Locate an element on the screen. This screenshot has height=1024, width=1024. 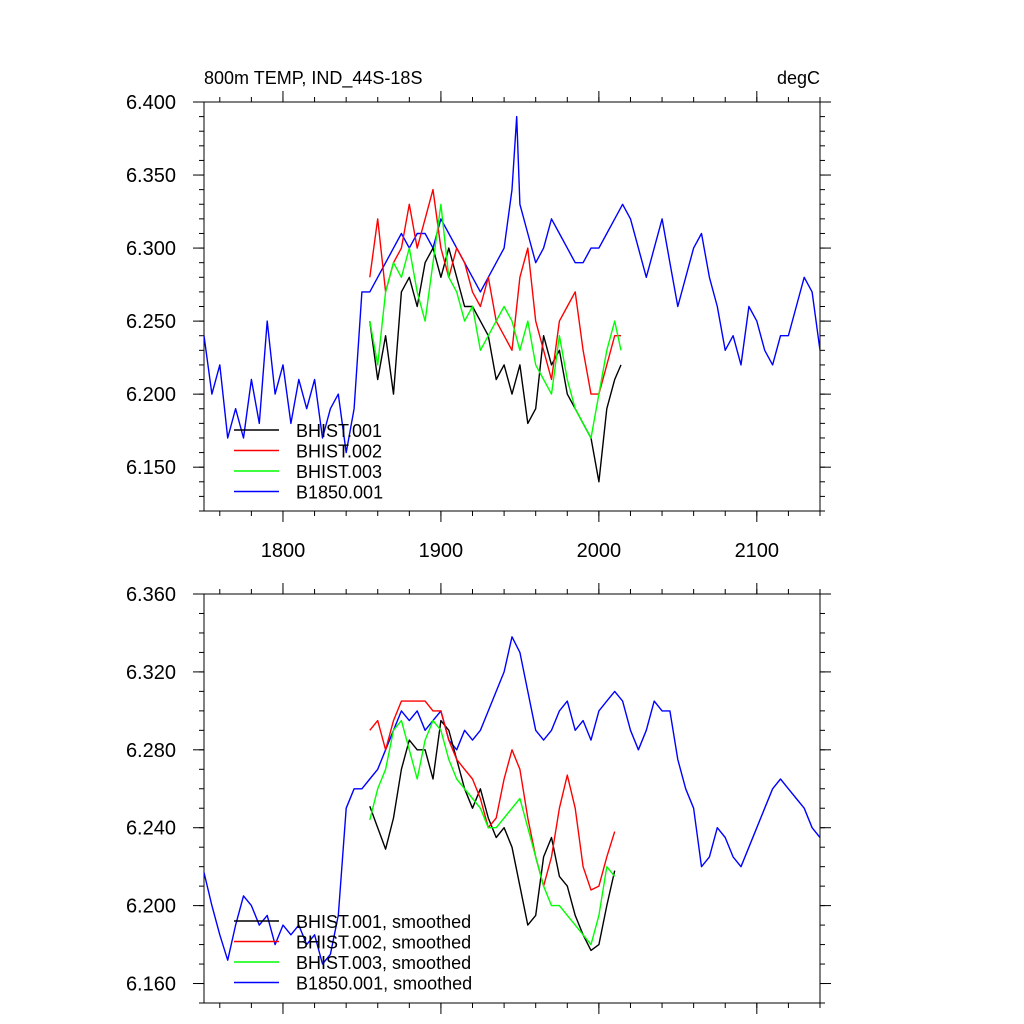
p0-y-tick-label: 6.250 is located at coordinates (151, 322).